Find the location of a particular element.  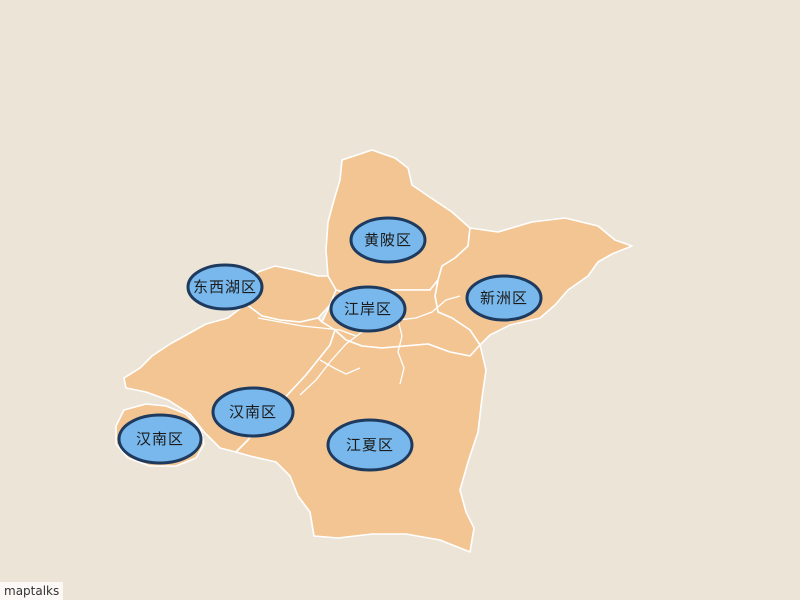

marker-label-dongxihu: 东西湖区 is located at coordinates (225, 287).